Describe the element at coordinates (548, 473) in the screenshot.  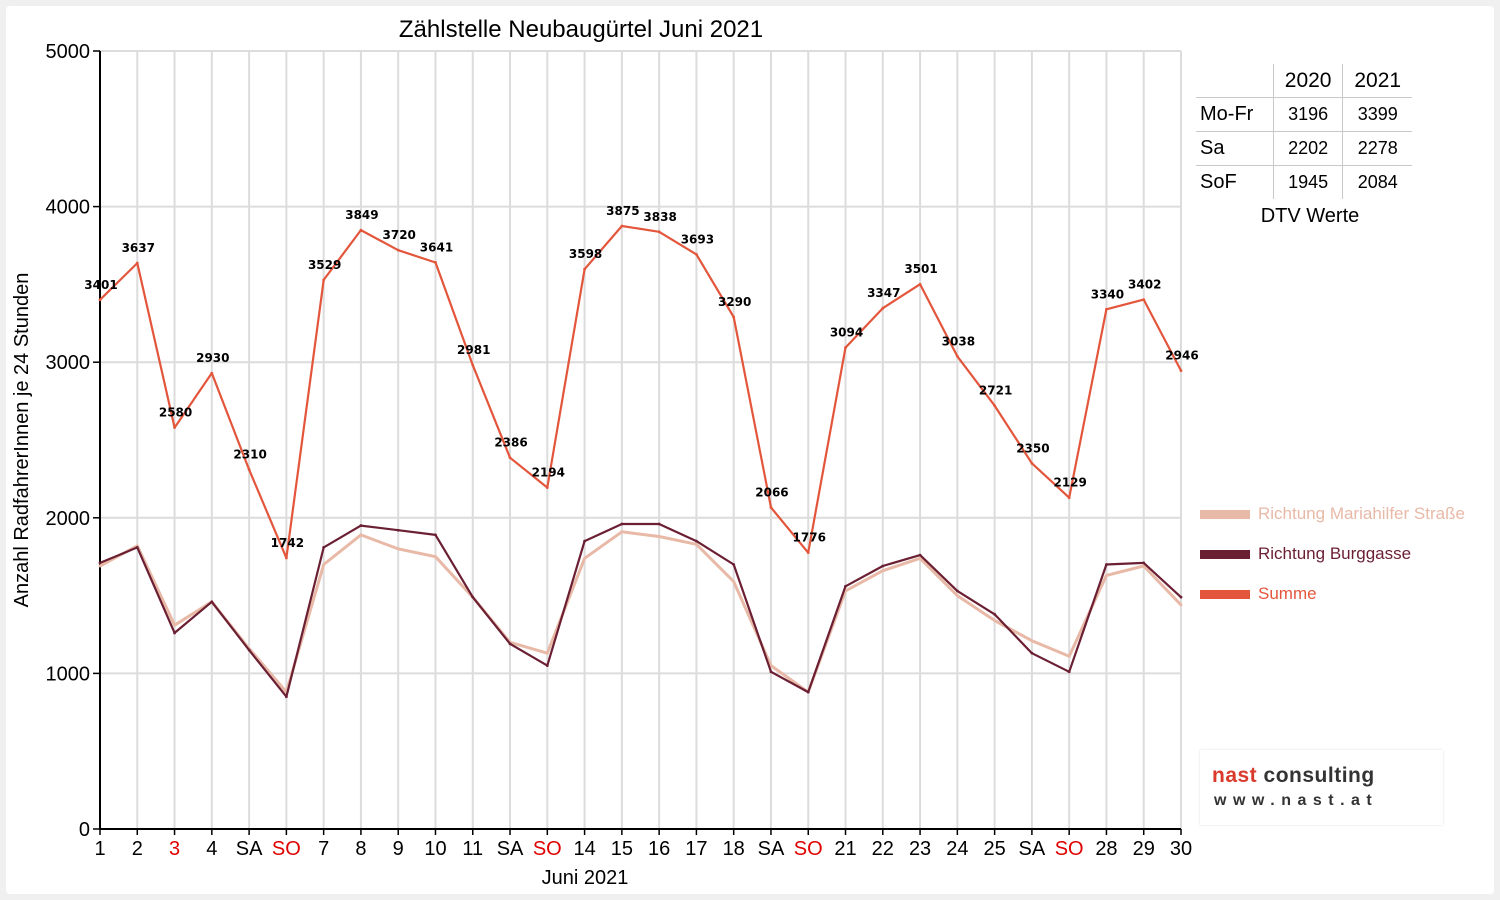
I see `data-label: 2194` at that location.